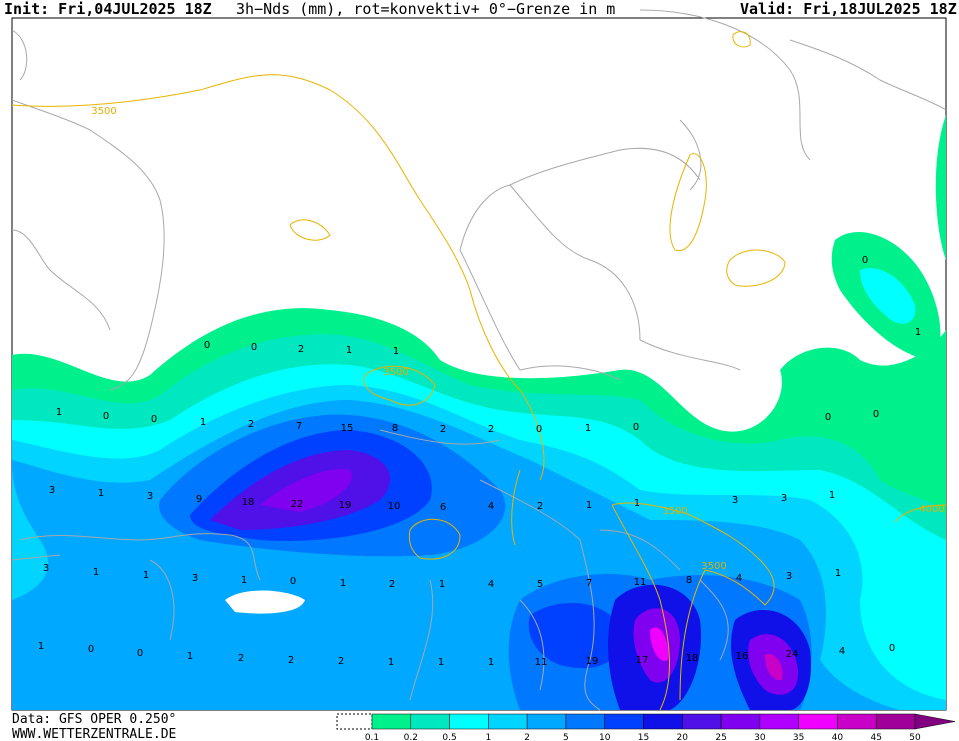 Image resolution: width=959 pixels, height=741 pixels. I want to click on colorbar-label: 50, so click(915, 737).